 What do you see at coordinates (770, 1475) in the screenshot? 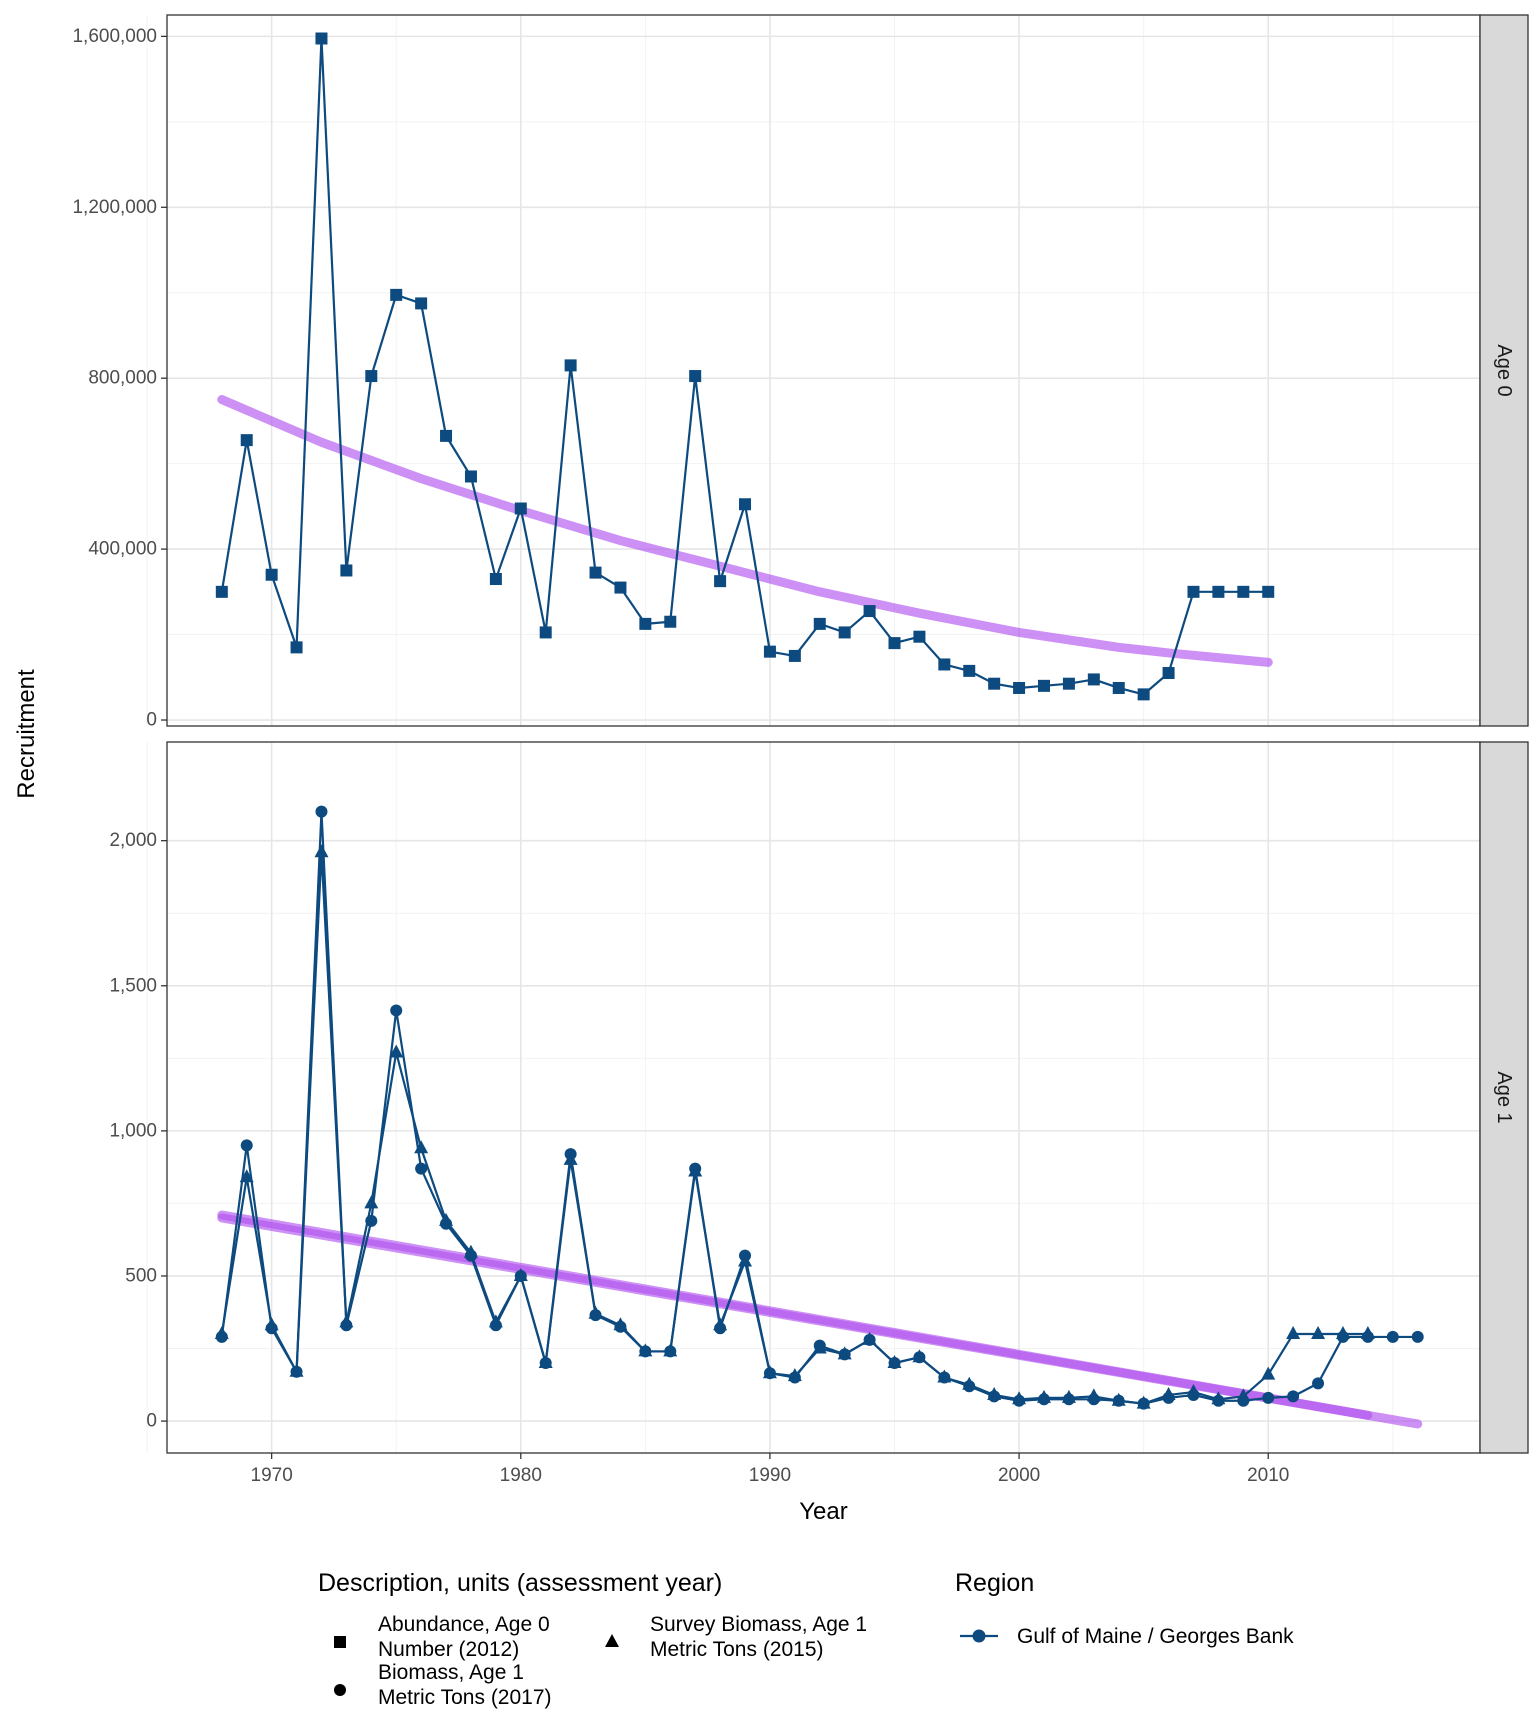
I see `x-tick-label: 1990` at bounding box center [770, 1475].